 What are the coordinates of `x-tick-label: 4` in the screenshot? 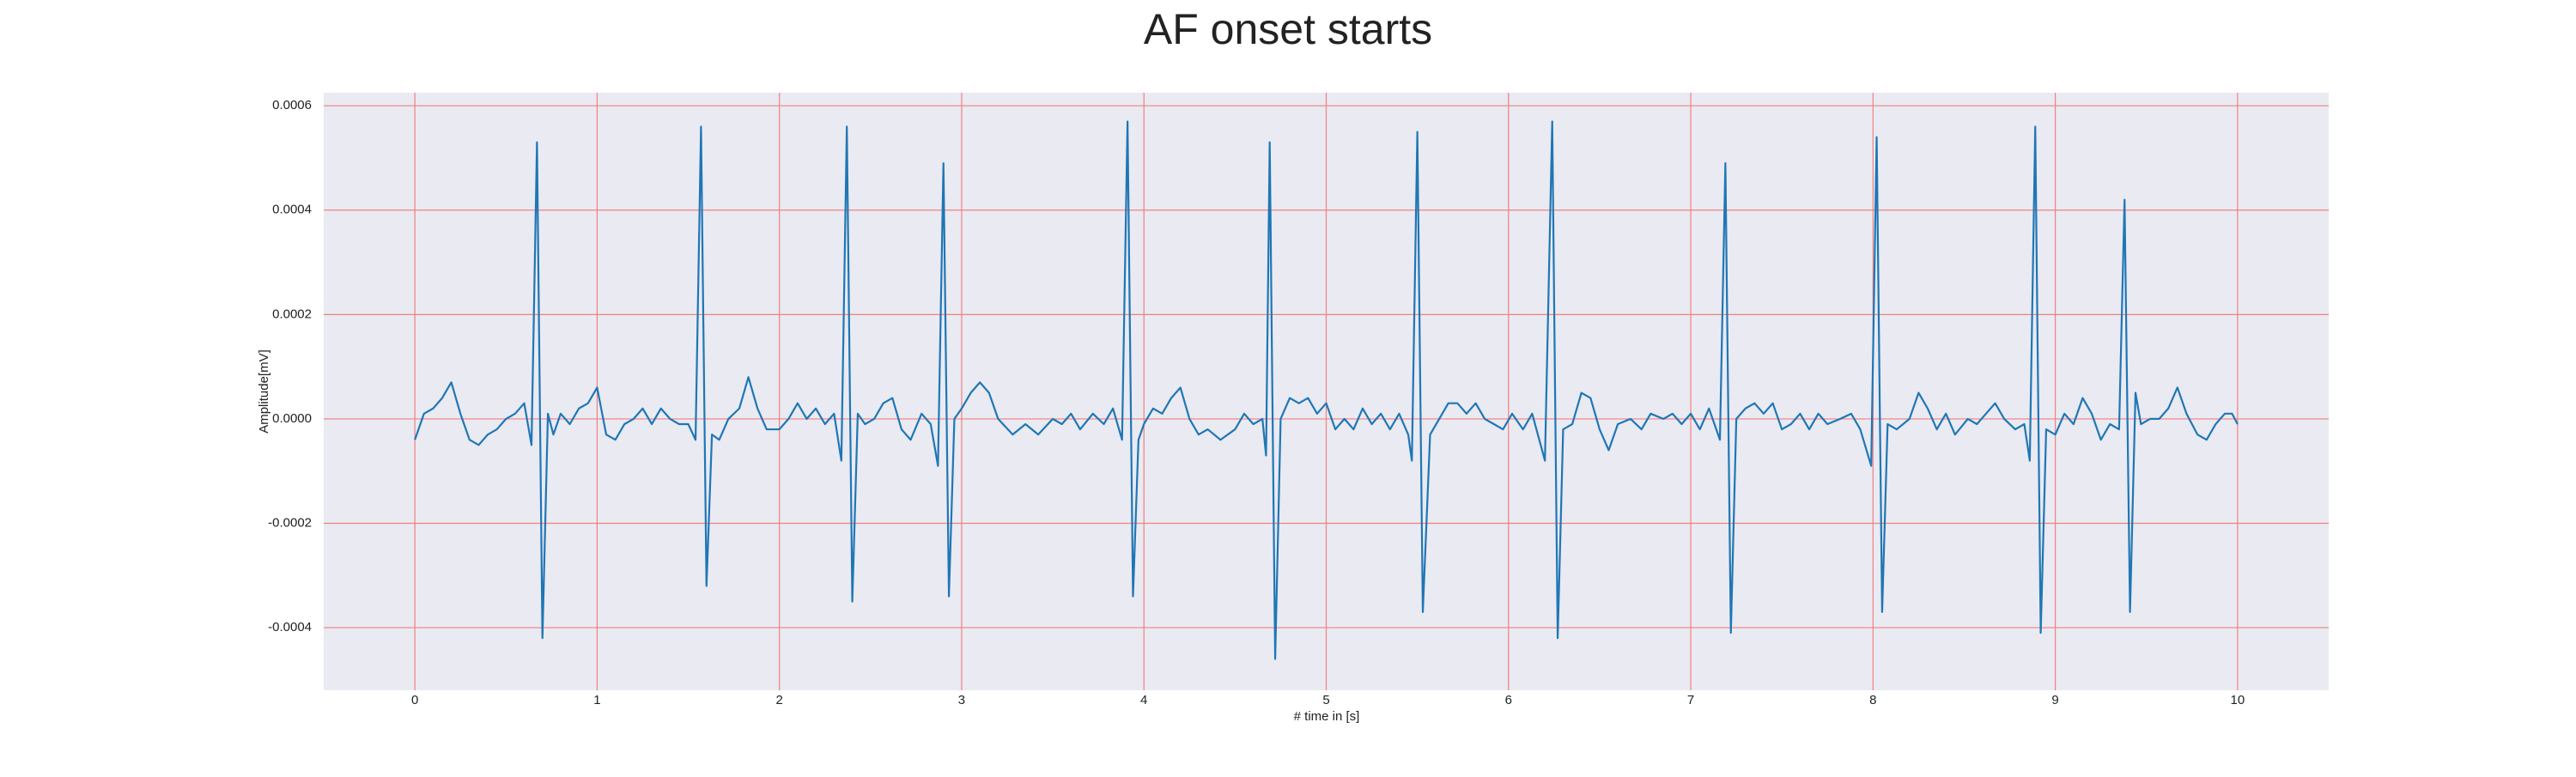 It's located at (1144, 700).